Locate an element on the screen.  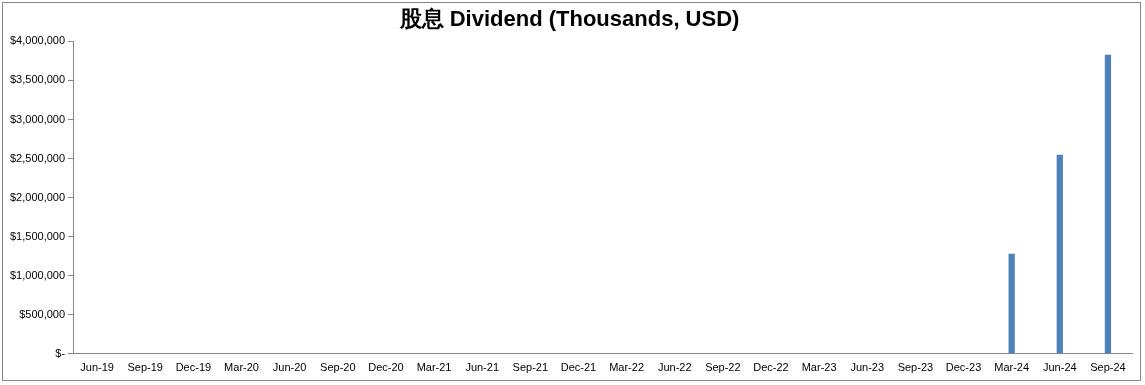
y-tick-label: $4,000,000 is located at coordinates (37, 40).